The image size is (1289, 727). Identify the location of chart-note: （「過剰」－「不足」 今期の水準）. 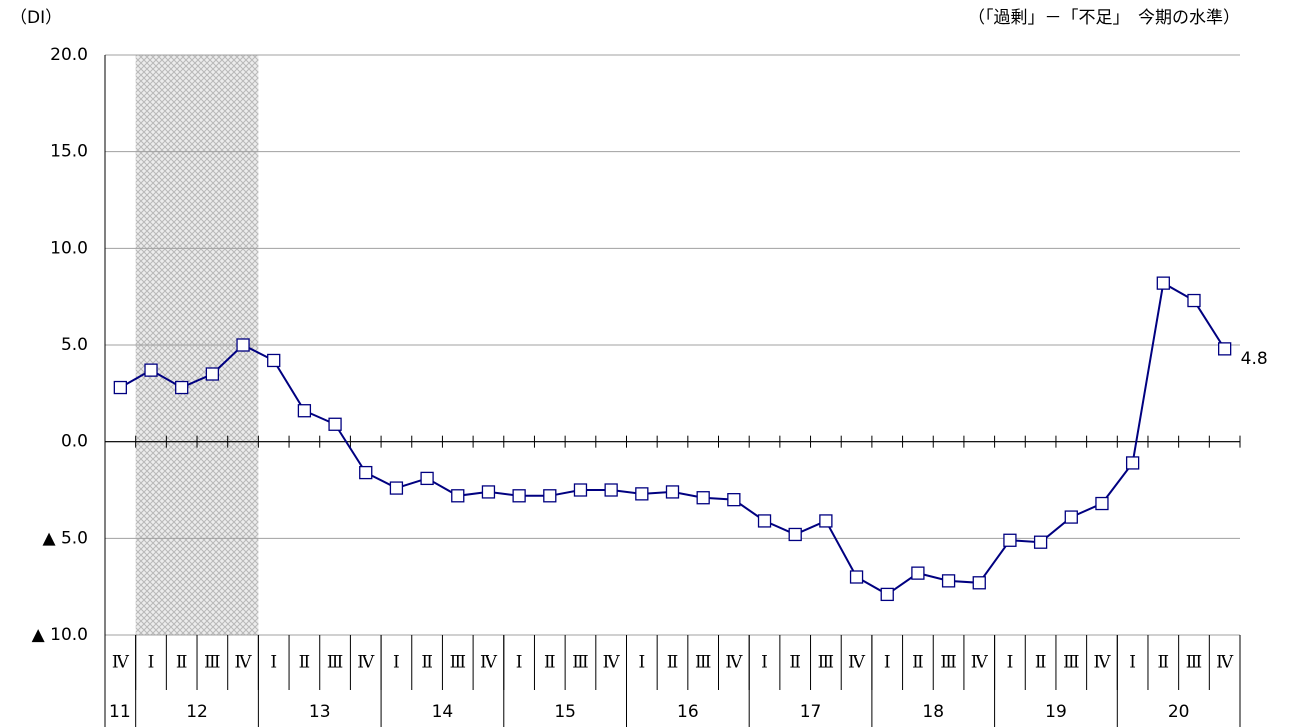
(1104, 18).